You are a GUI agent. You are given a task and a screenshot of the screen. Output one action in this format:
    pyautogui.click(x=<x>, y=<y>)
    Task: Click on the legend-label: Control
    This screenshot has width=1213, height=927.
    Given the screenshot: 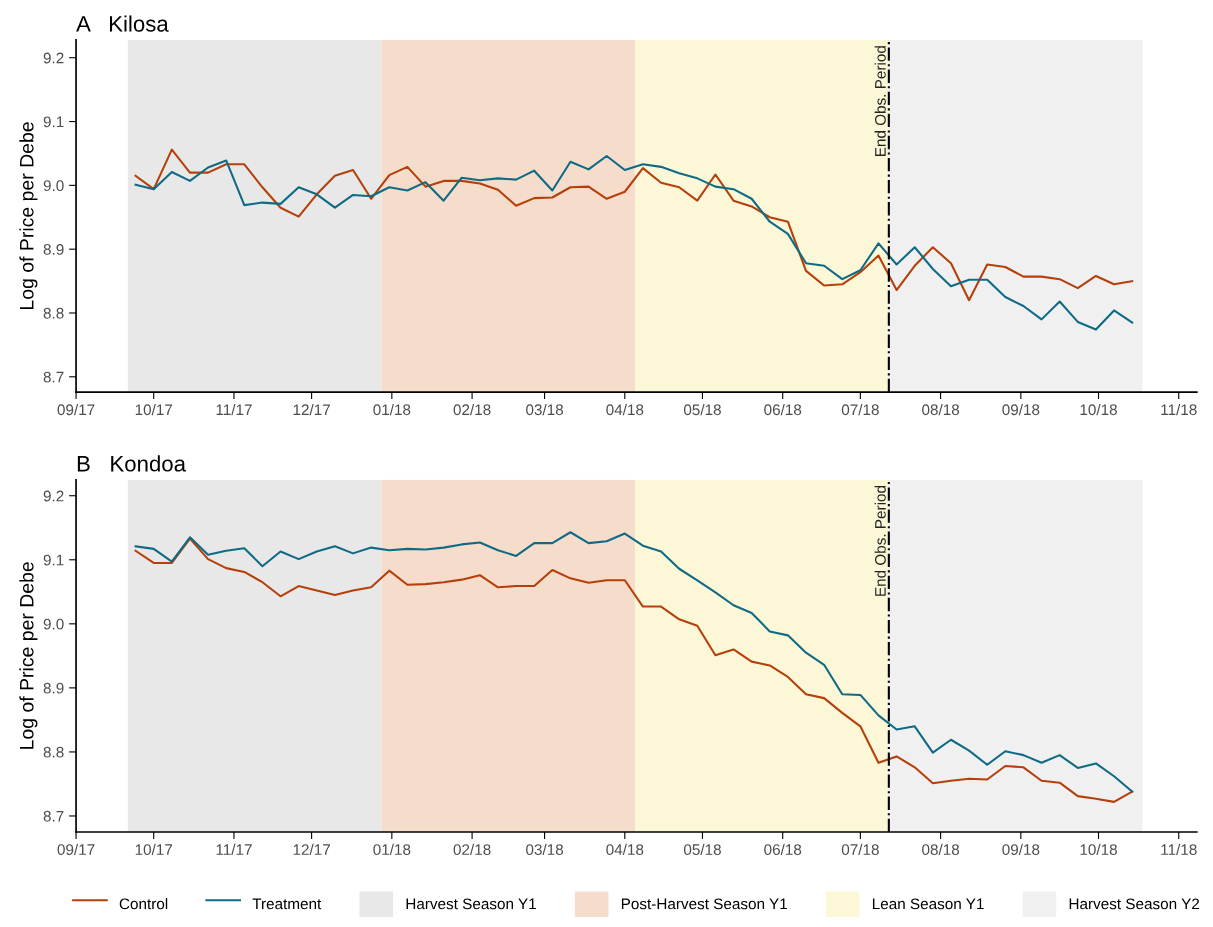 What is the action you would take?
    pyautogui.click(x=143, y=904)
    